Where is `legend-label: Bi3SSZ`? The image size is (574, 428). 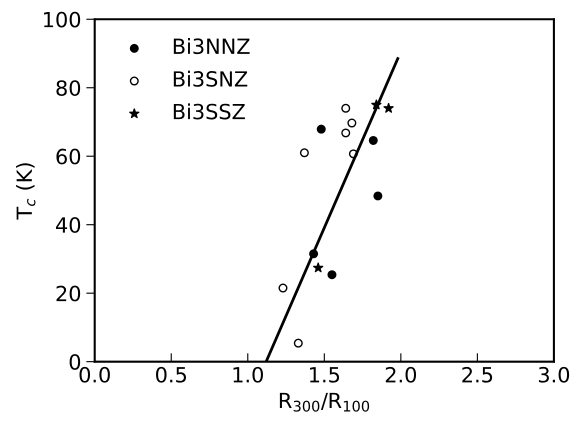
legend-label: Bi3SSZ is located at coordinates (209, 111).